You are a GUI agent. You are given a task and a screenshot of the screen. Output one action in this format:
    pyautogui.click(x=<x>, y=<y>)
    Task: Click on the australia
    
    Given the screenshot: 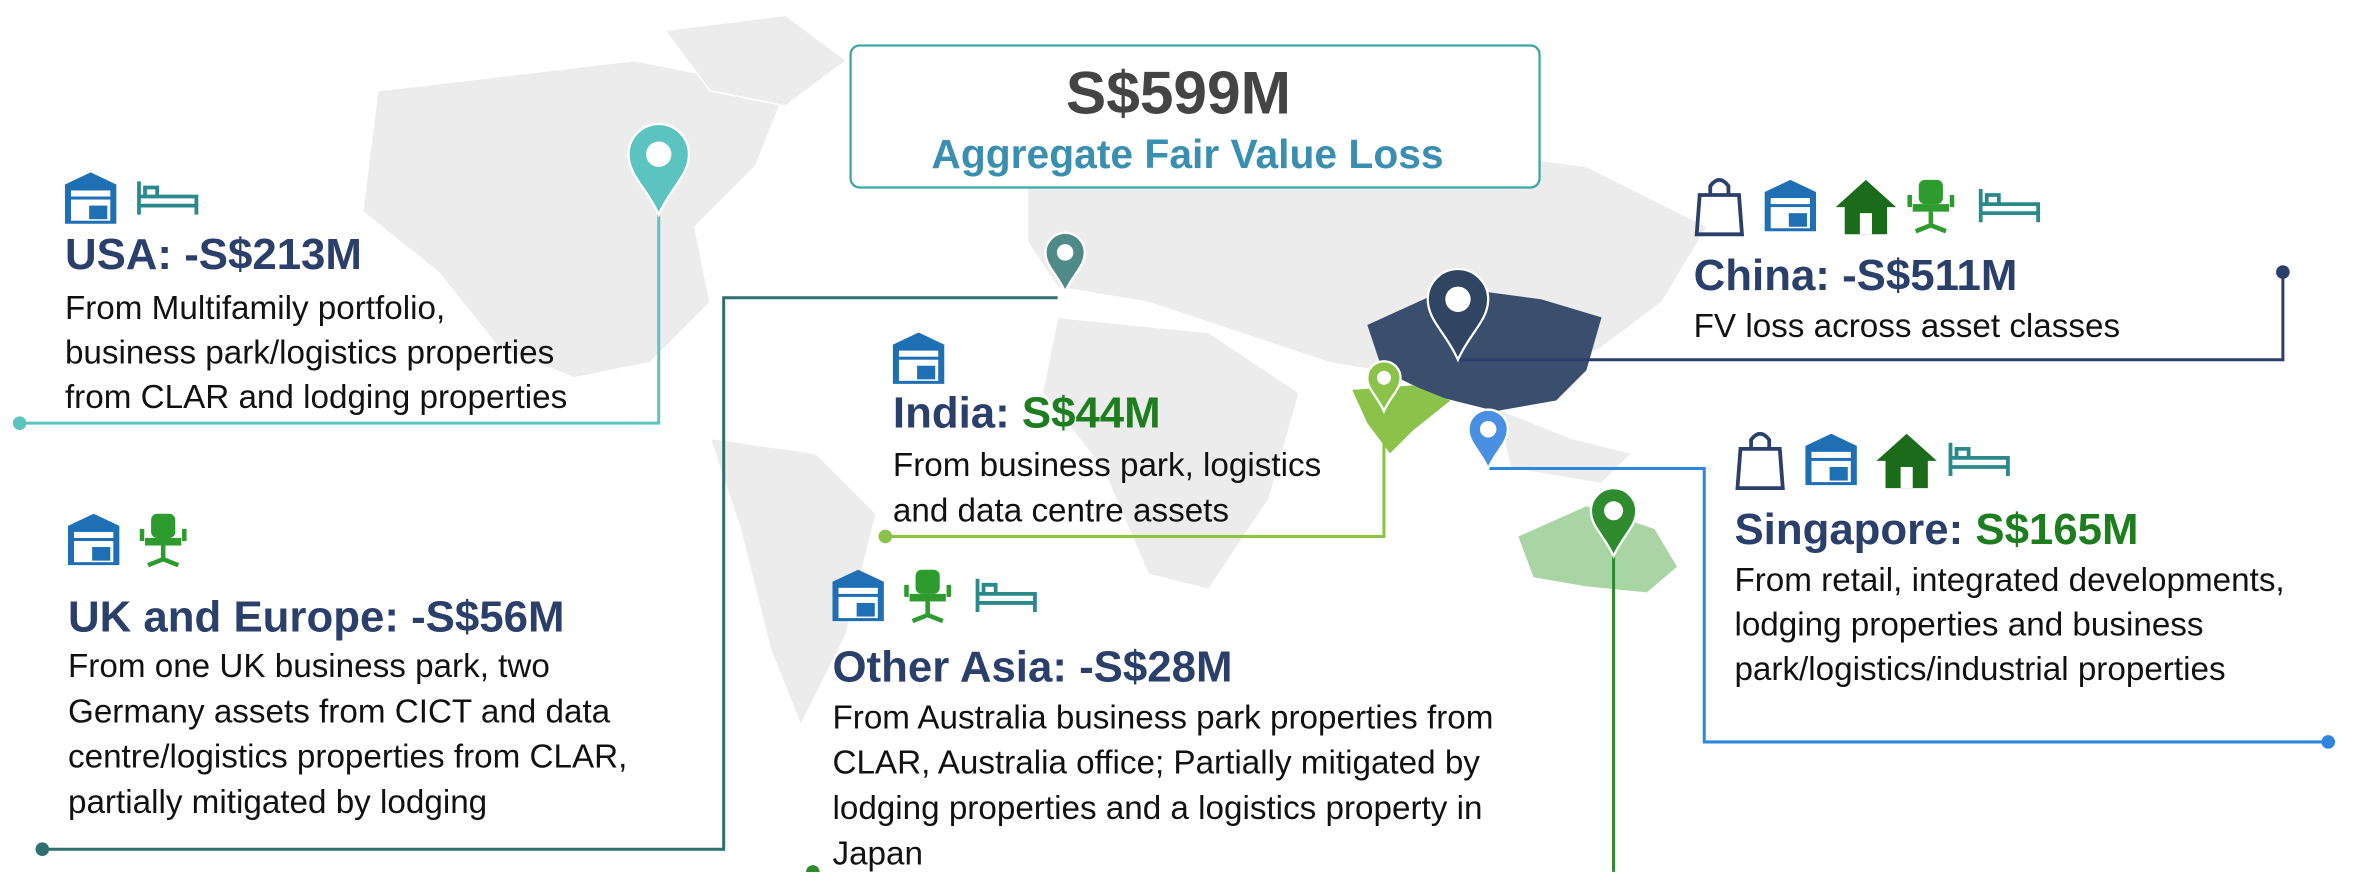 What is the action you would take?
    pyautogui.click(x=1598, y=549)
    